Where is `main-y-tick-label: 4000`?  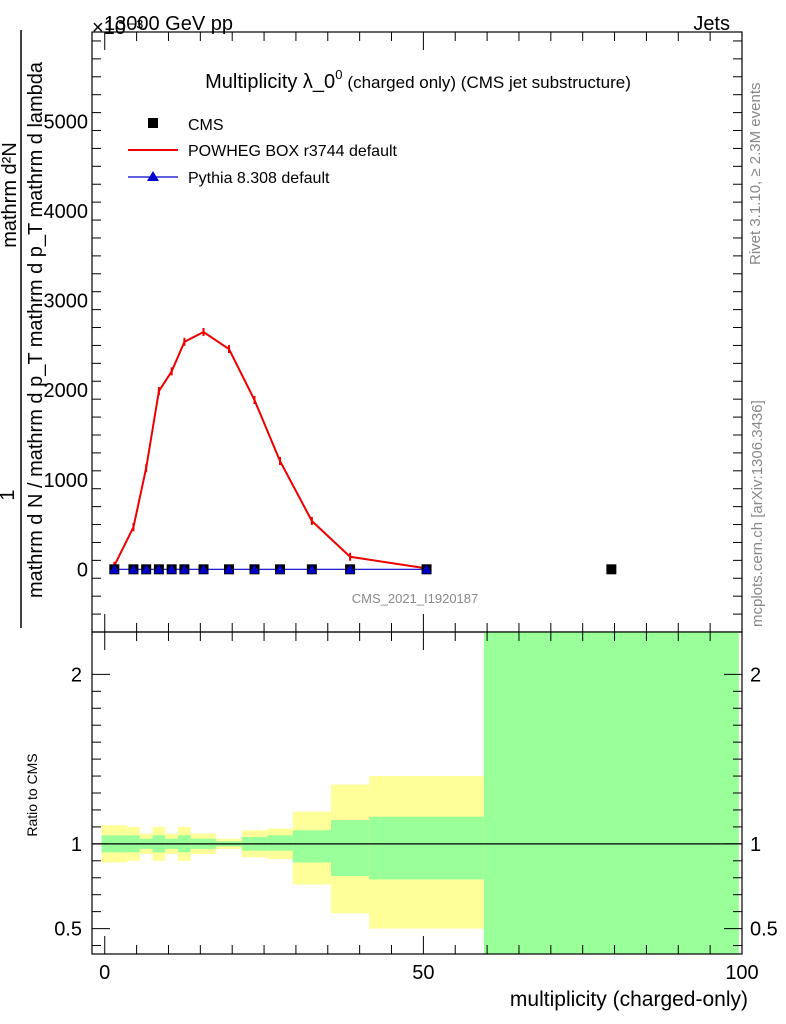 main-y-tick-label: 4000 is located at coordinates (66, 212).